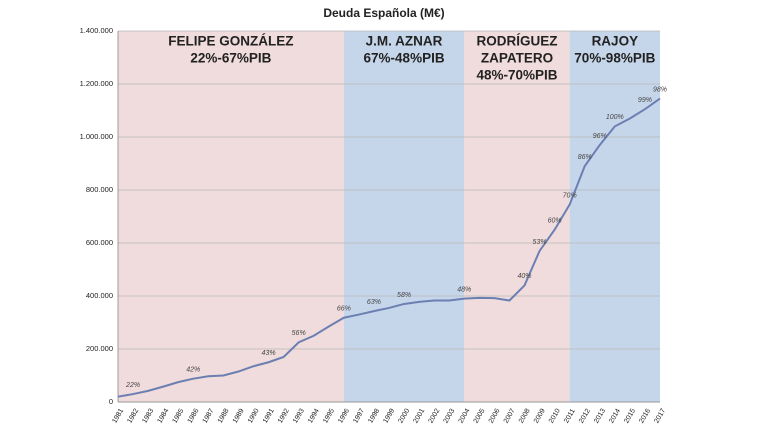 The width and height of the screenshot is (768, 432). Describe the element at coordinates (630, 416) in the screenshot. I see `x-tick-label: 2015` at that location.